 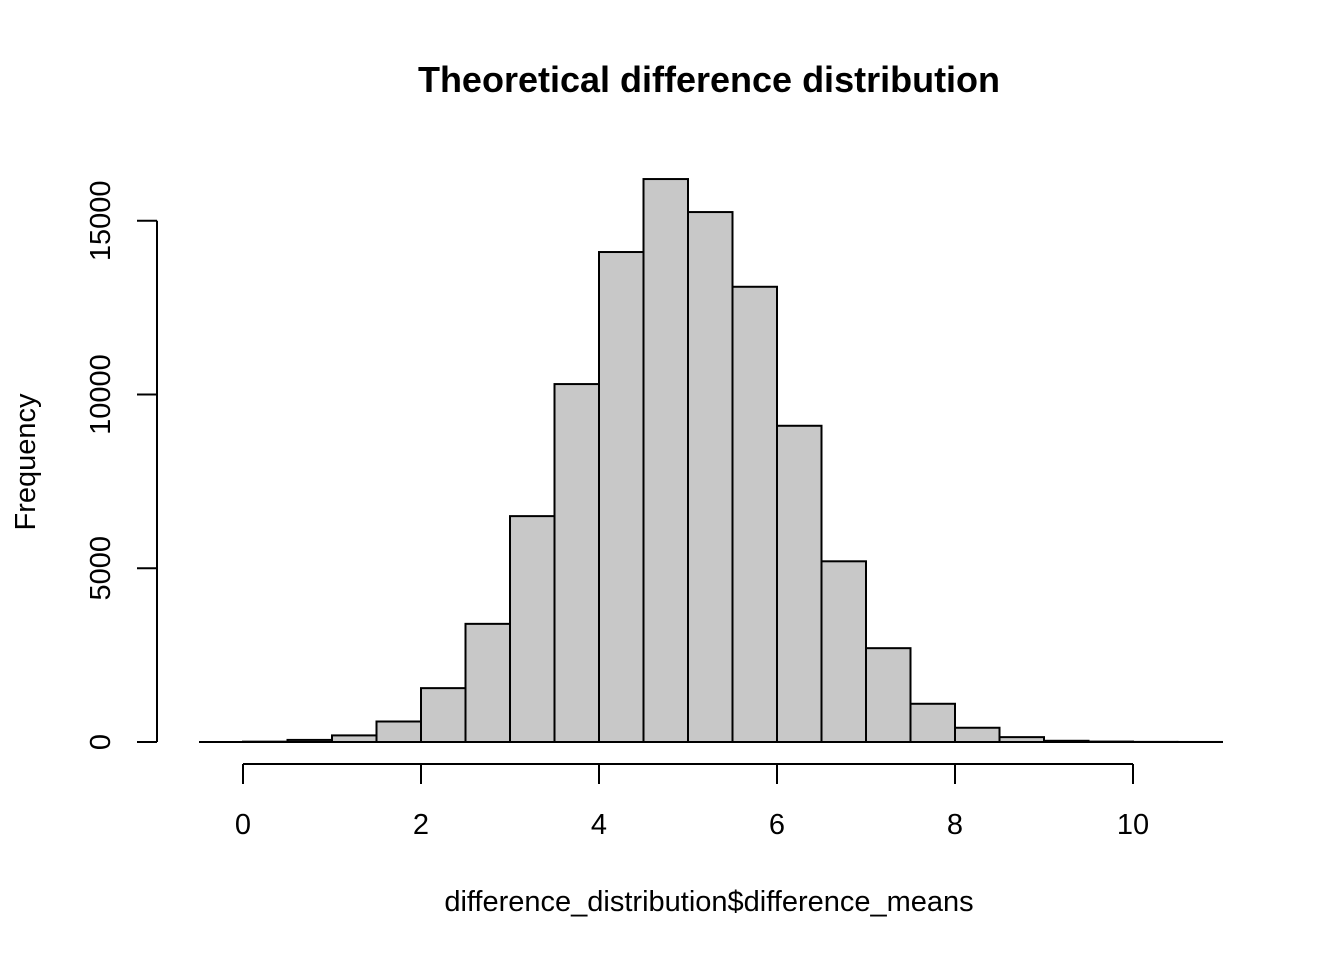 I want to click on x-tick-label: 6, so click(x=777, y=825).